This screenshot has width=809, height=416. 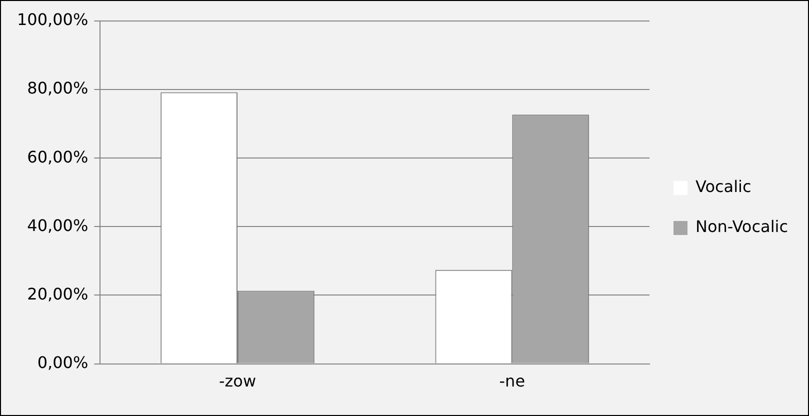 I want to click on y-tick-label: 80,00%, so click(x=57, y=88).